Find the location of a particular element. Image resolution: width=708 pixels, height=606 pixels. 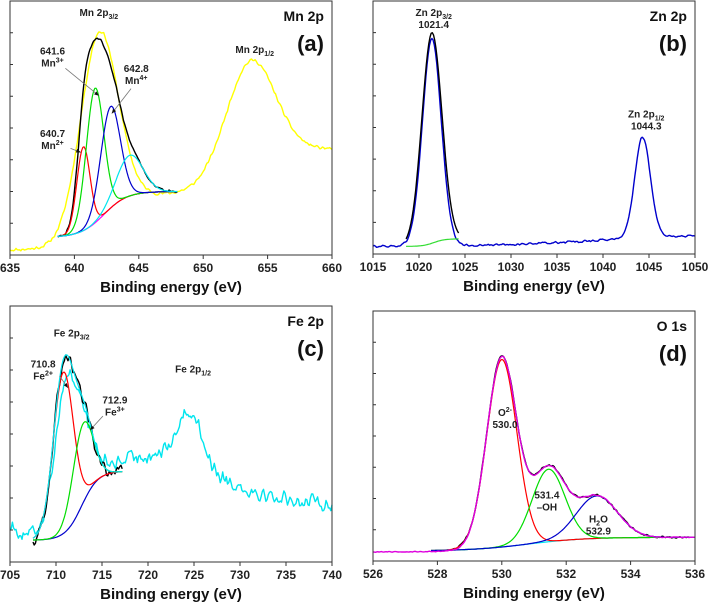

x-tick-label: 528 is located at coordinates (437, 574).